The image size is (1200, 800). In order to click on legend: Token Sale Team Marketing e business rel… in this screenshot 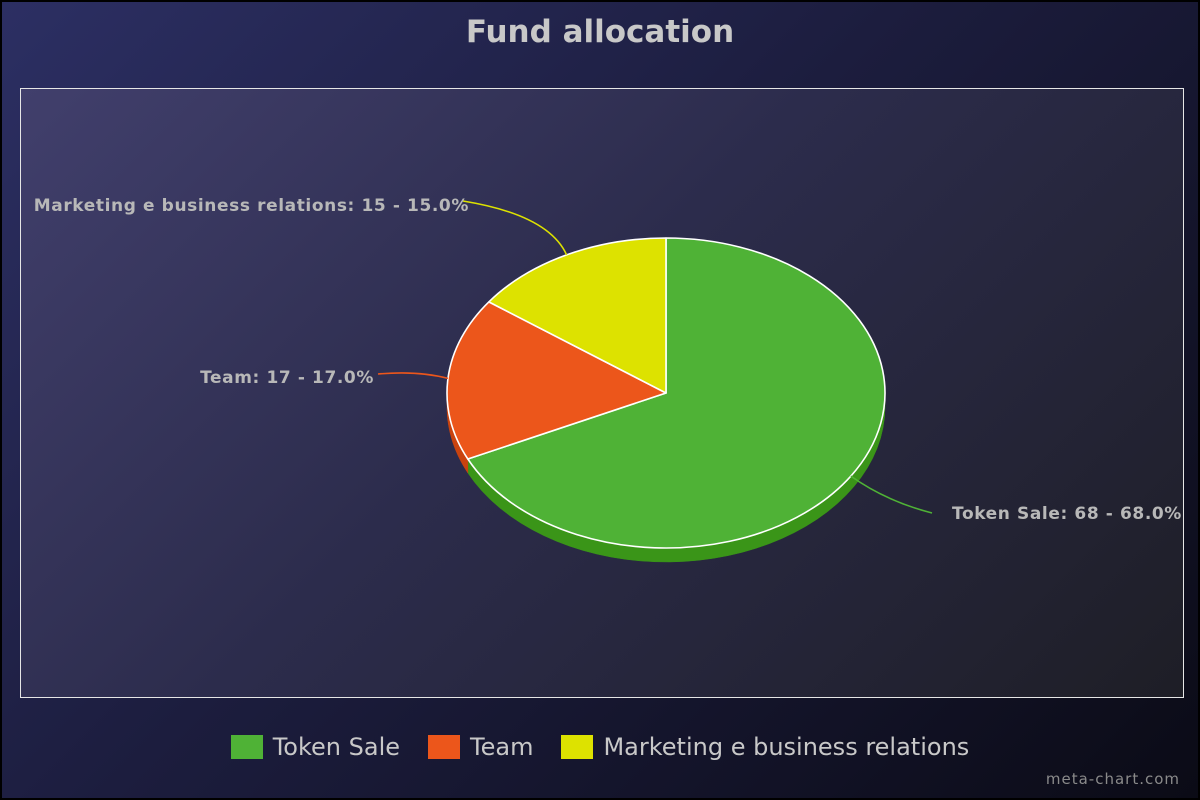, I will do `click(600, 747)`.